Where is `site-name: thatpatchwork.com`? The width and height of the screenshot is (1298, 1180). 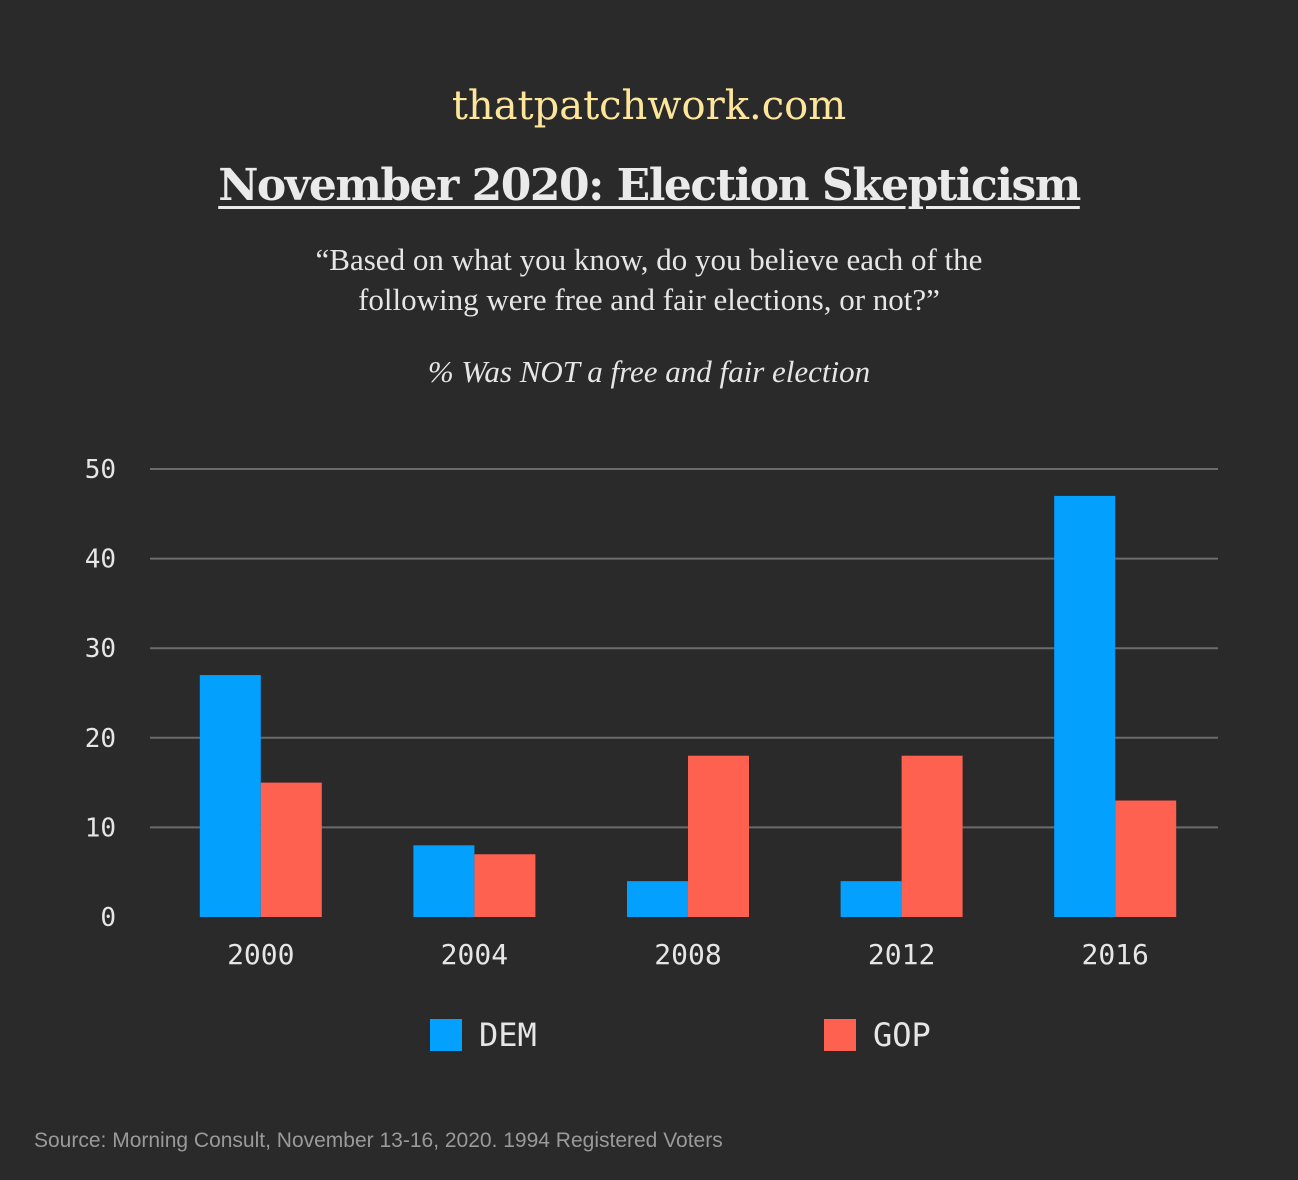
site-name: thatpatchwork.com is located at coordinates (649, 106).